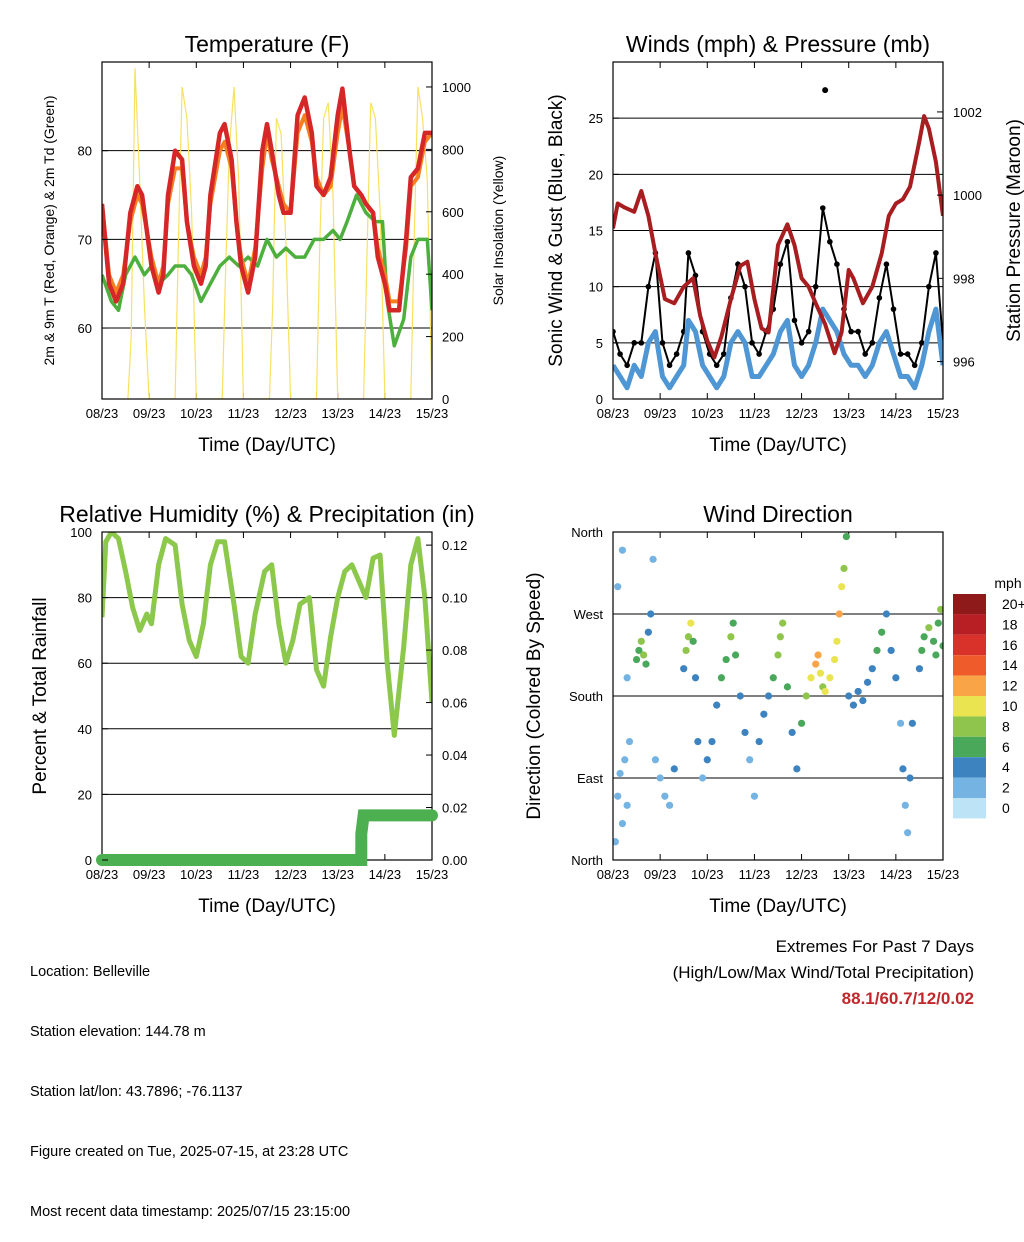 This screenshot has width=1024, height=1242. Describe the element at coordinates (456, 87) in the screenshot. I see `temperature-y2tick-label: 1000` at that location.